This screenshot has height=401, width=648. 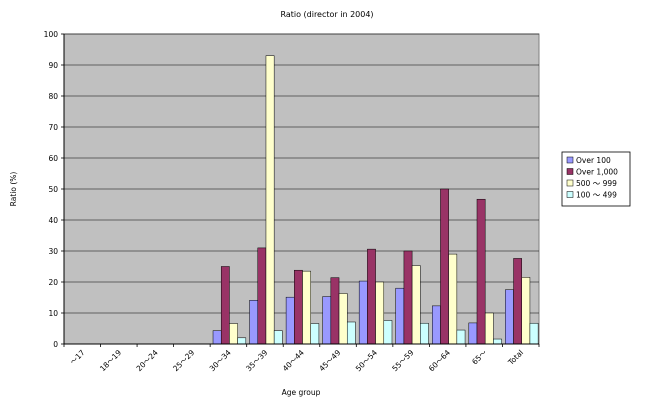 I want to click on x-tick-label: 45～49, so click(x=329, y=360).